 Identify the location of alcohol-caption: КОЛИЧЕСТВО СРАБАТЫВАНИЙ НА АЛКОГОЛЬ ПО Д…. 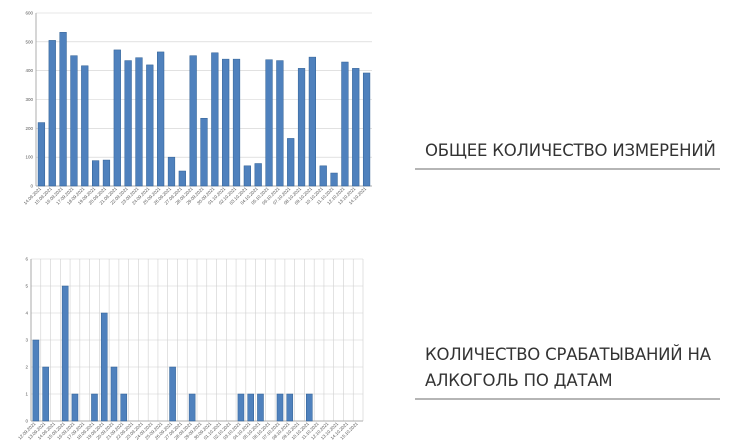
(572, 368).